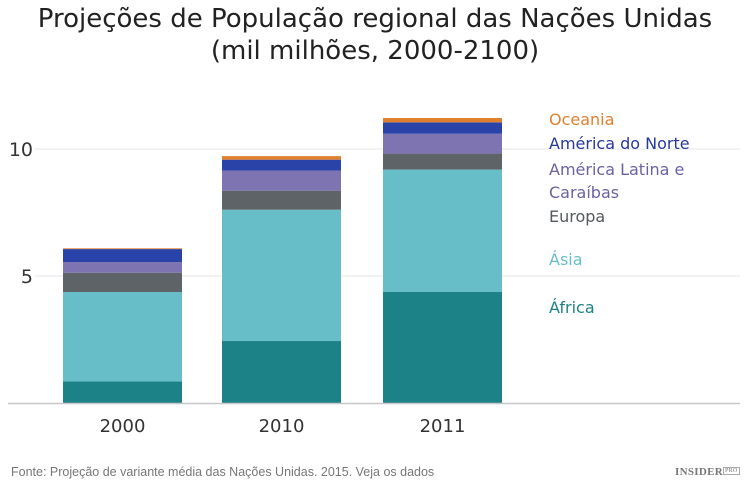 This screenshot has width=750, height=494. I want to click on legend-america-do-norte: América do Norte, so click(619, 143).